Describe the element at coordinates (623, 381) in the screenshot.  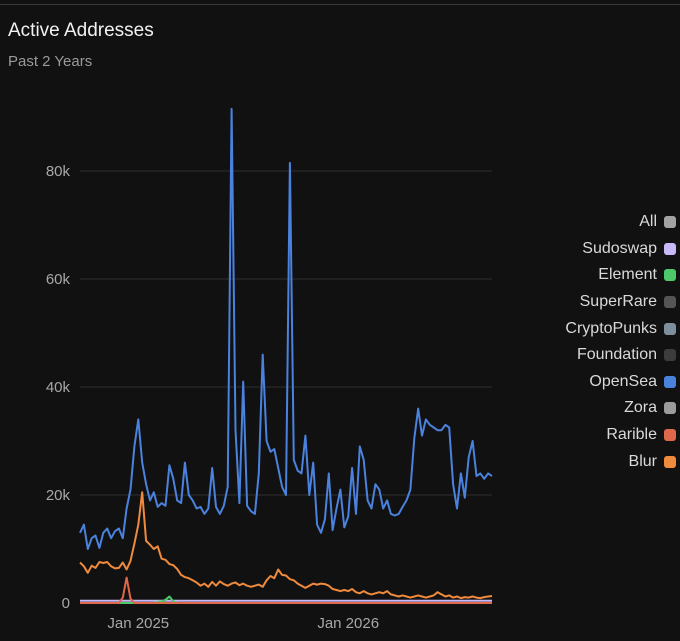
I see `legend-label: OpenSea` at that location.